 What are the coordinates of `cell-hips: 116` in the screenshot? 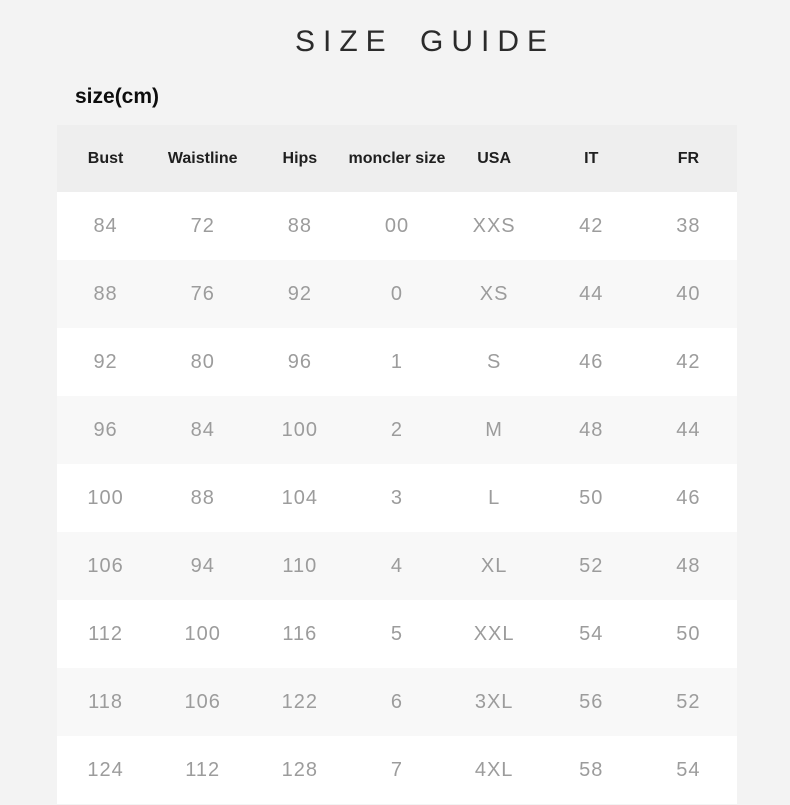 It's located at (300, 634).